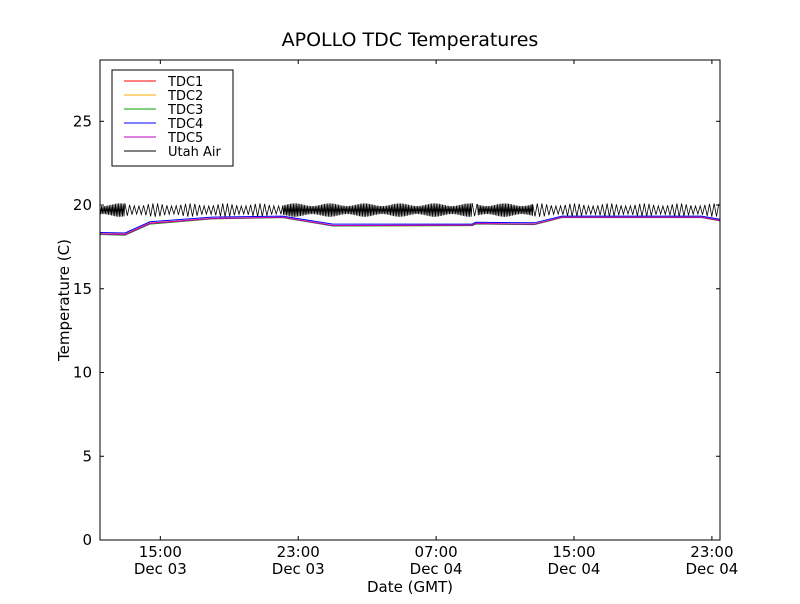 The width and height of the screenshot is (800, 604). Describe the element at coordinates (87, 456) in the screenshot. I see `y-tick-label: 5` at that location.